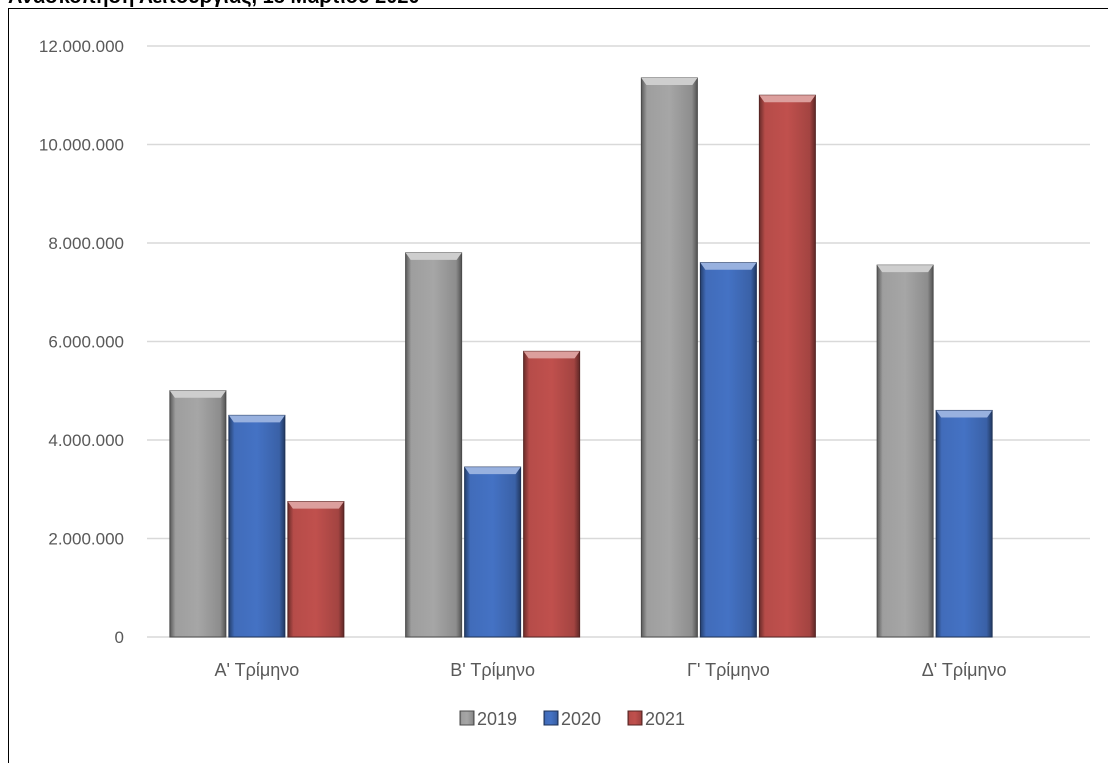 This screenshot has height=765, width=1110. Describe the element at coordinates (257, 670) in the screenshot. I see `x-tick-label: Α' Τρίμηνο` at that location.